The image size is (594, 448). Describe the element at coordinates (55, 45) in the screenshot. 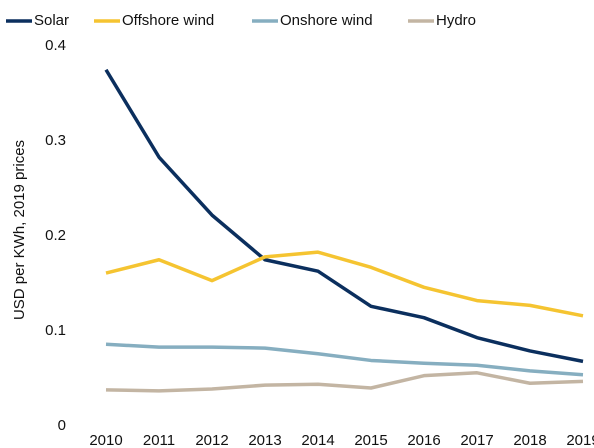

I see `y-tick-label: 0.4` at that location.